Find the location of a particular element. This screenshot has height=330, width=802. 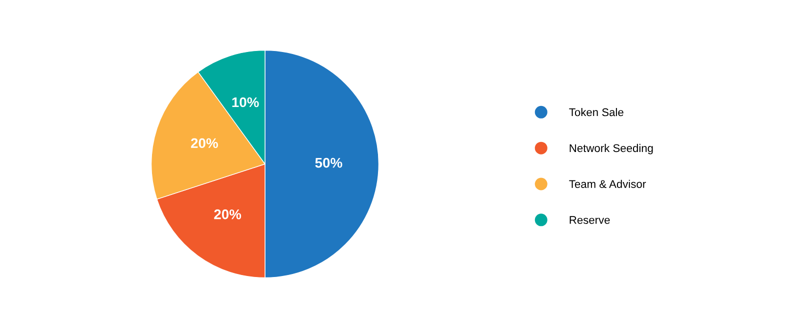

data-label: 10% is located at coordinates (245, 102).